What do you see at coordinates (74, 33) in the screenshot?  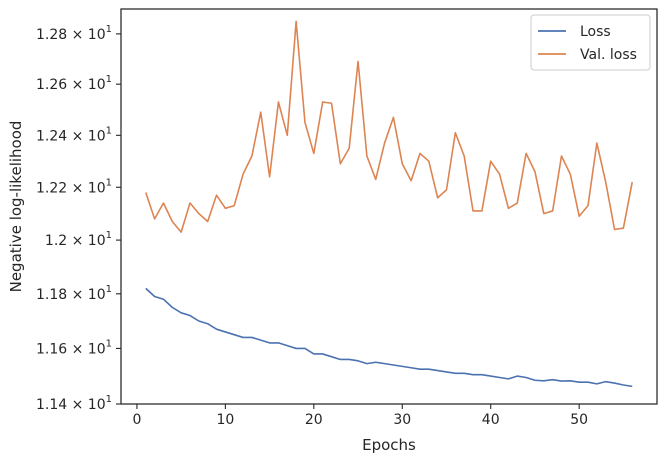 I see `y-tick-label: 1.28 × 10¹` at bounding box center [74, 33].